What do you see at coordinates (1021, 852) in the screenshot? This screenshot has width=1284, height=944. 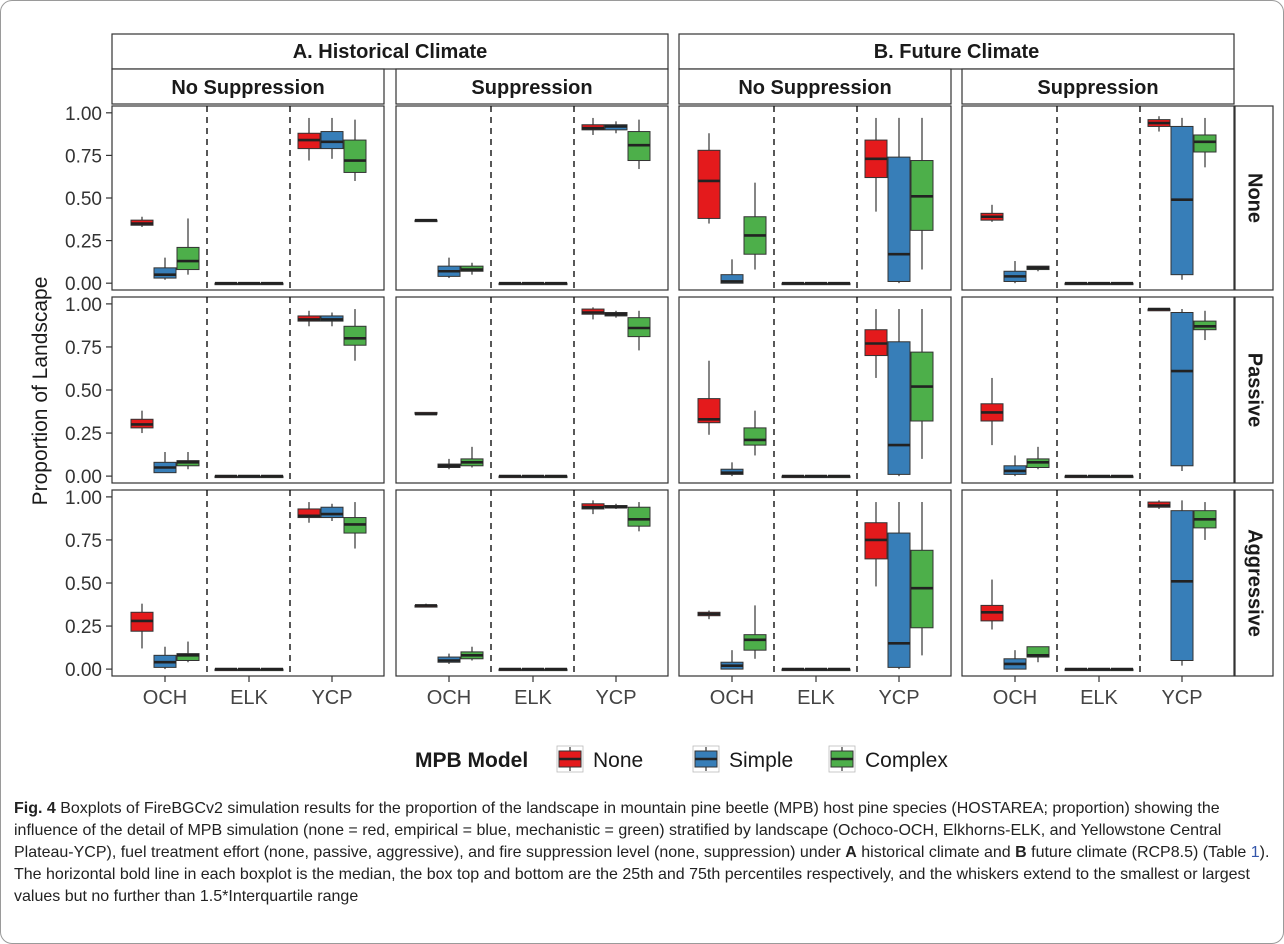 I see `caption-bold-b: B` at bounding box center [1021, 852].